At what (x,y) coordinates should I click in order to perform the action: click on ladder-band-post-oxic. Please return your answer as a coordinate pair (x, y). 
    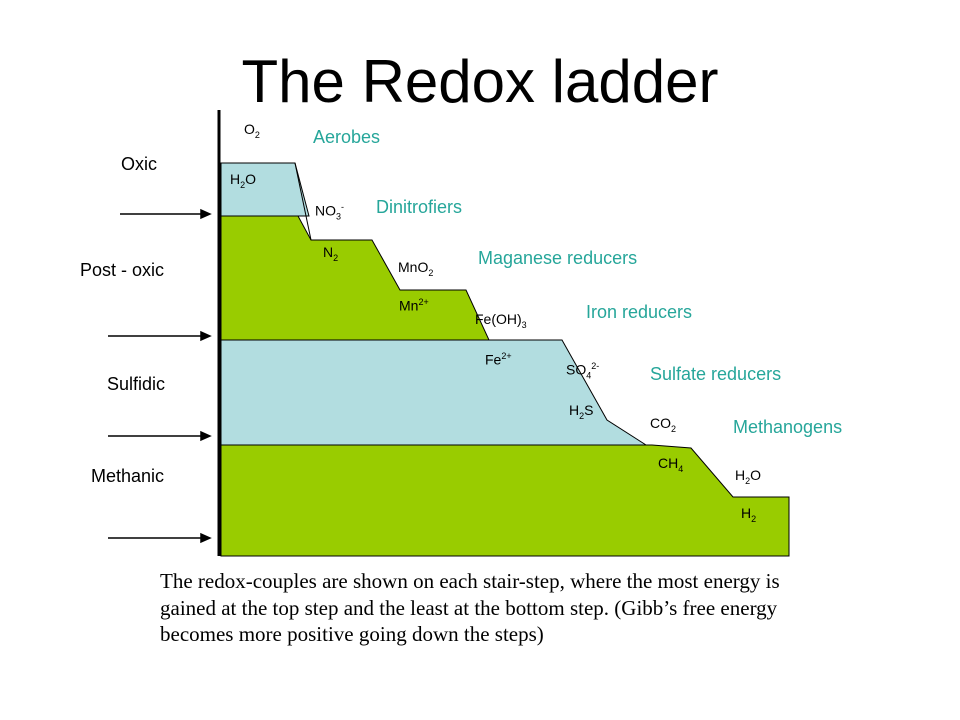
    Looking at the image, I should click on (355, 278).